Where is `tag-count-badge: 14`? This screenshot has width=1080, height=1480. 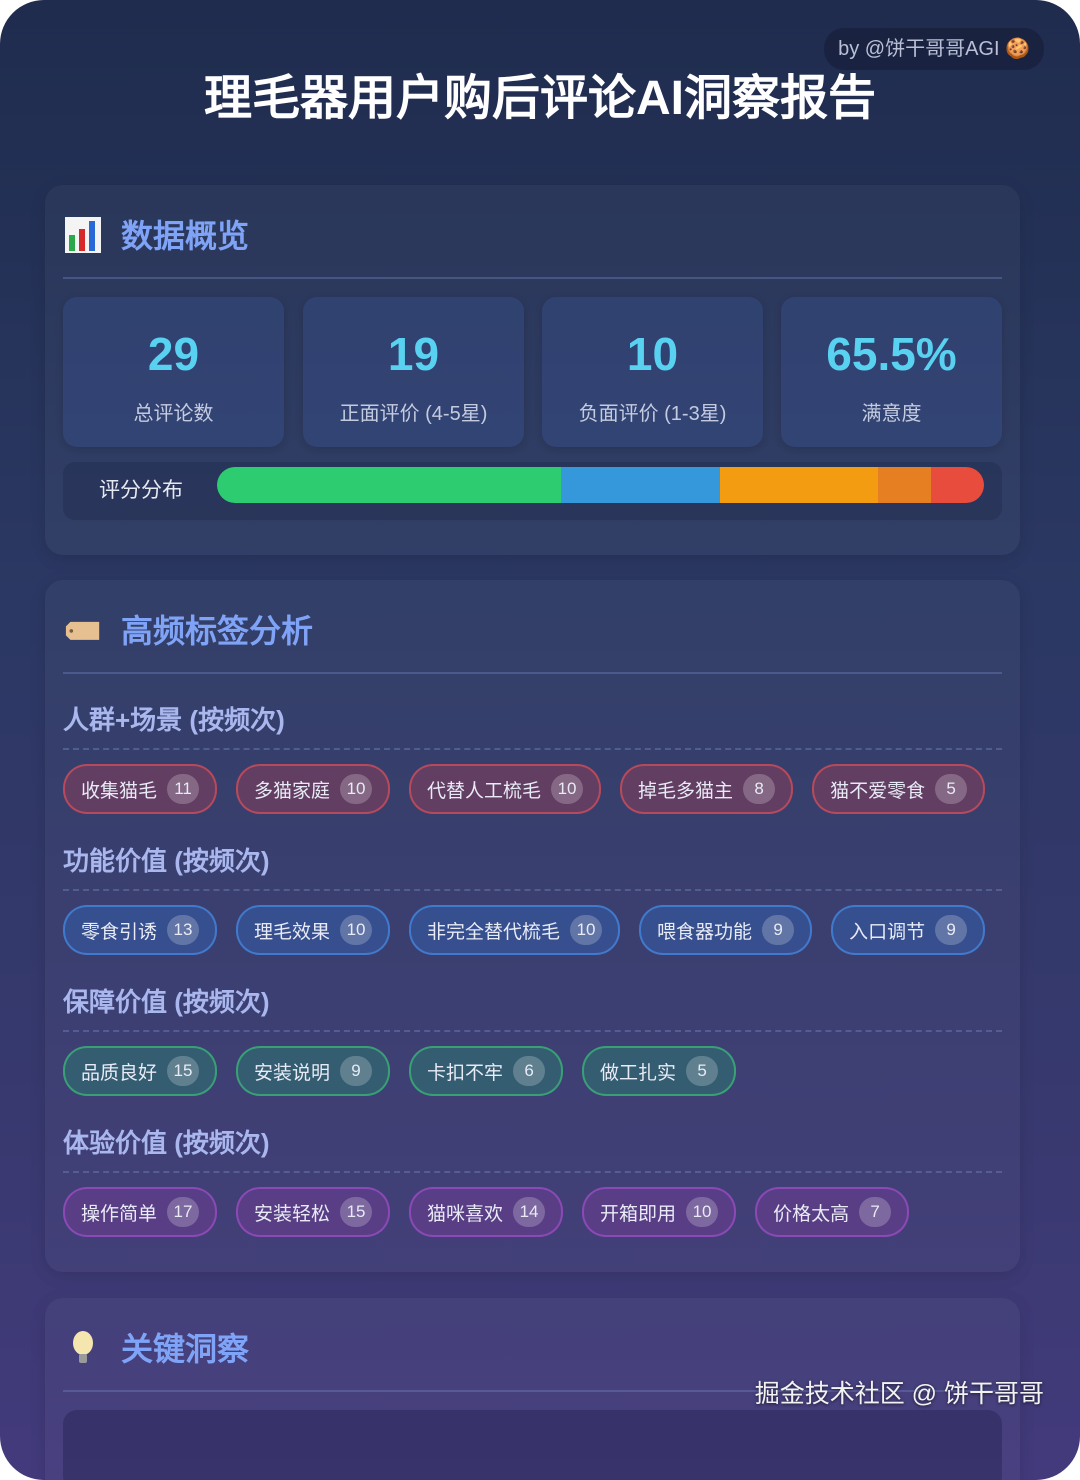 tag-count-badge: 14 is located at coordinates (529, 1212).